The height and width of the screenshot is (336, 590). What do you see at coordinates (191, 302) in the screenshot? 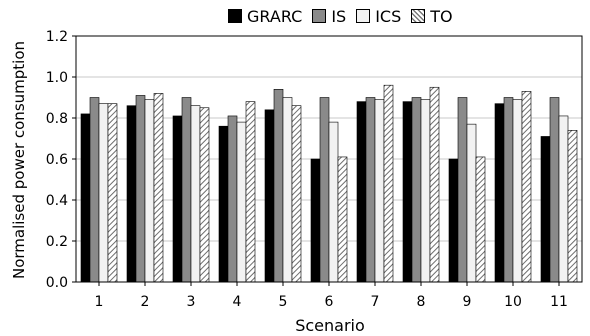
I see `x-tick-label: 3` at bounding box center [191, 302].